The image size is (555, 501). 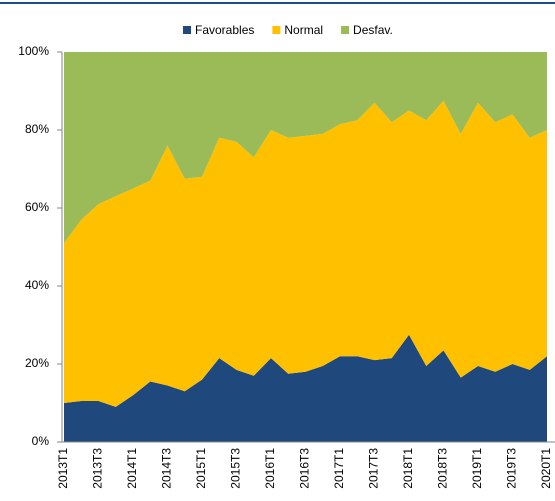 What do you see at coordinates (546, 468) in the screenshot?
I see `x-tick-label: 2020T1` at bounding box center [546, 468].